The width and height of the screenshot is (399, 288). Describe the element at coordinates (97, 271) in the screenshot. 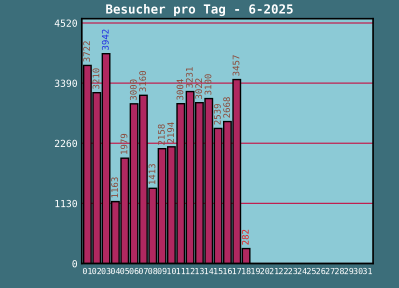

I see `x-tick-label: 02` at that location.